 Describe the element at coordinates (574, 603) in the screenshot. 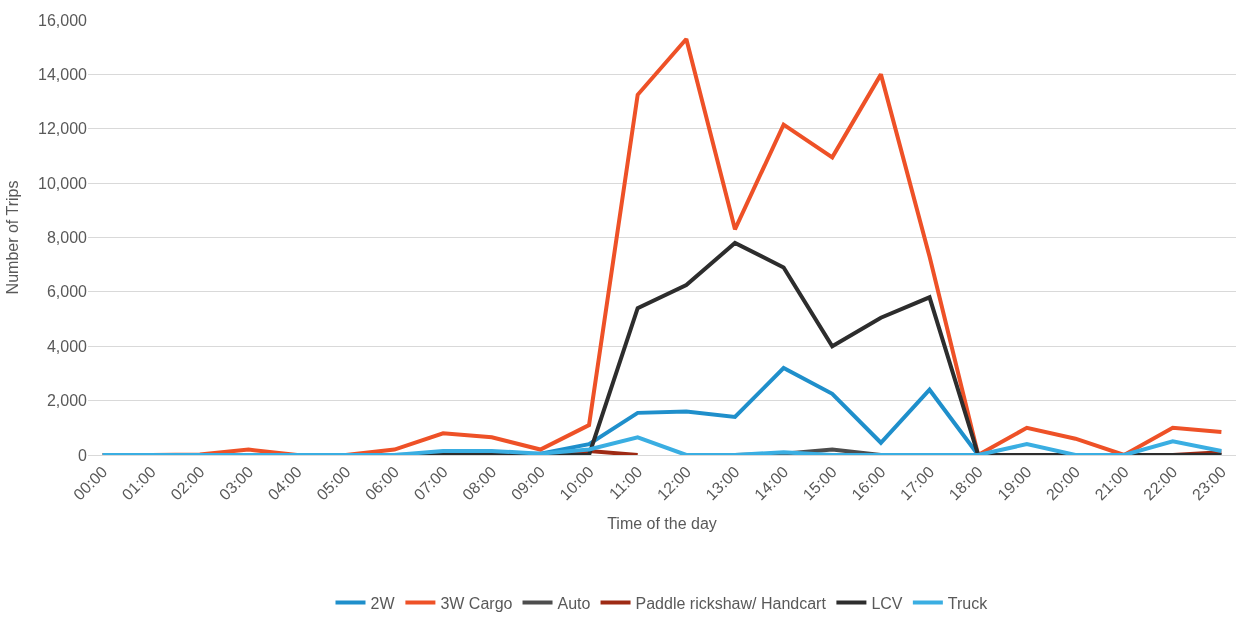

I see `legend-label: Auto` at that location.